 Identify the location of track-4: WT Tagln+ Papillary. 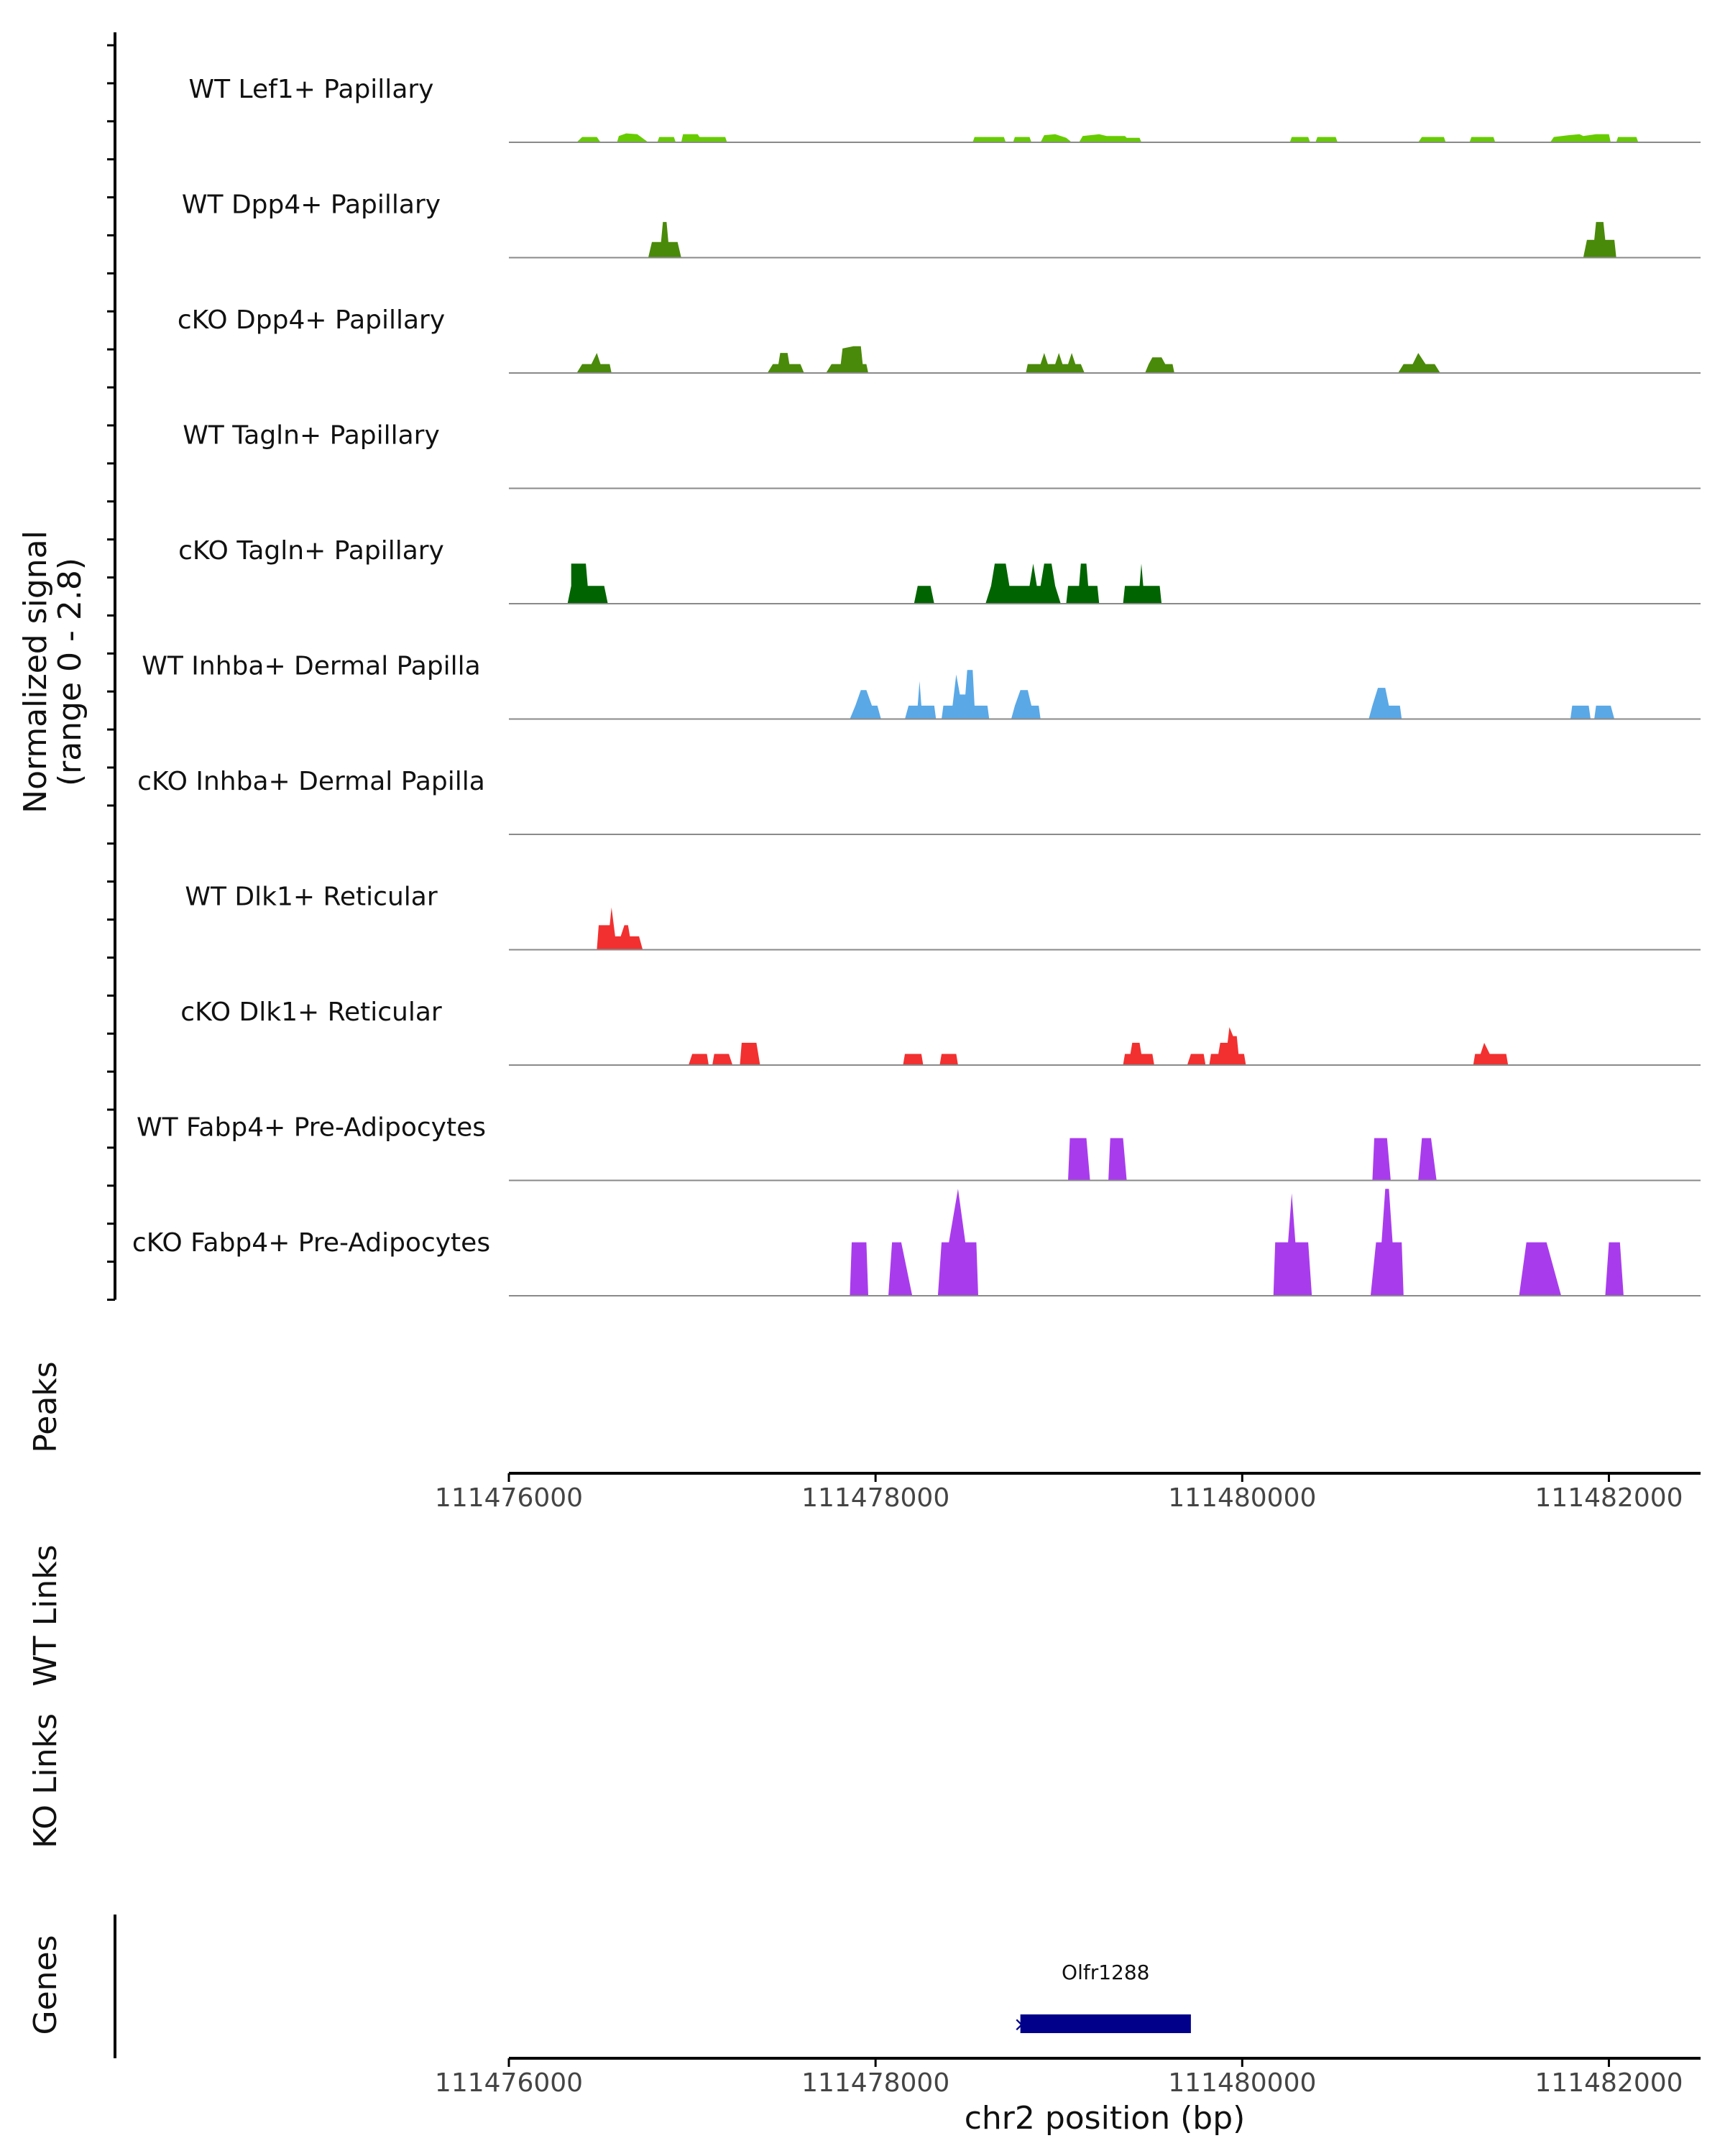
(942, 455).